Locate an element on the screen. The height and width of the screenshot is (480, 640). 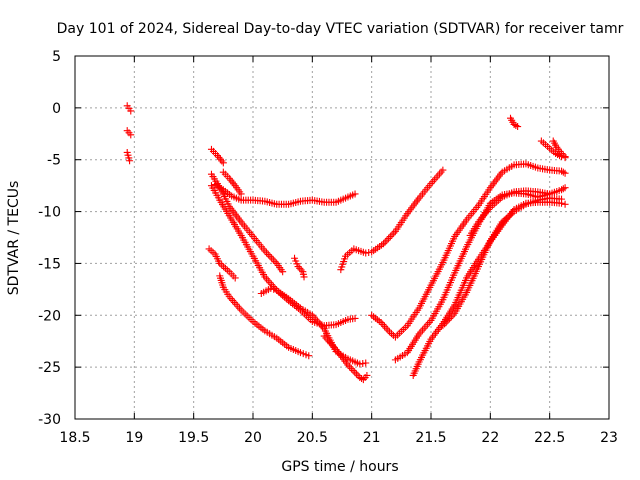
y-axis-label: SDTVAR / TECUs is located at coordinates (14, 238).